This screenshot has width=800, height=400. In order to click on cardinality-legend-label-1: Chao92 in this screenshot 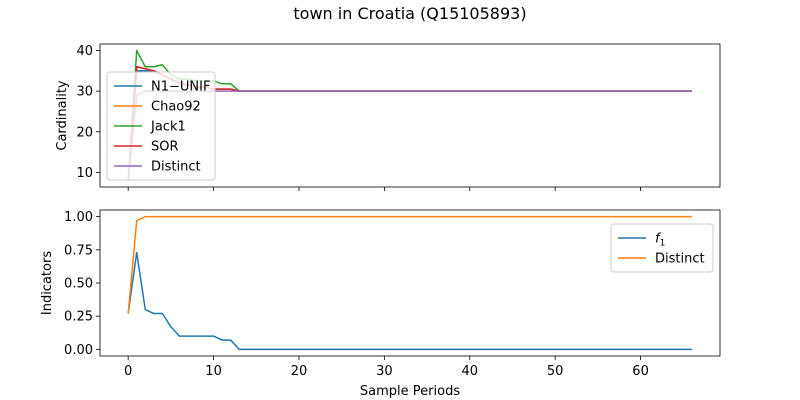, I will do `click(176, 107)`.